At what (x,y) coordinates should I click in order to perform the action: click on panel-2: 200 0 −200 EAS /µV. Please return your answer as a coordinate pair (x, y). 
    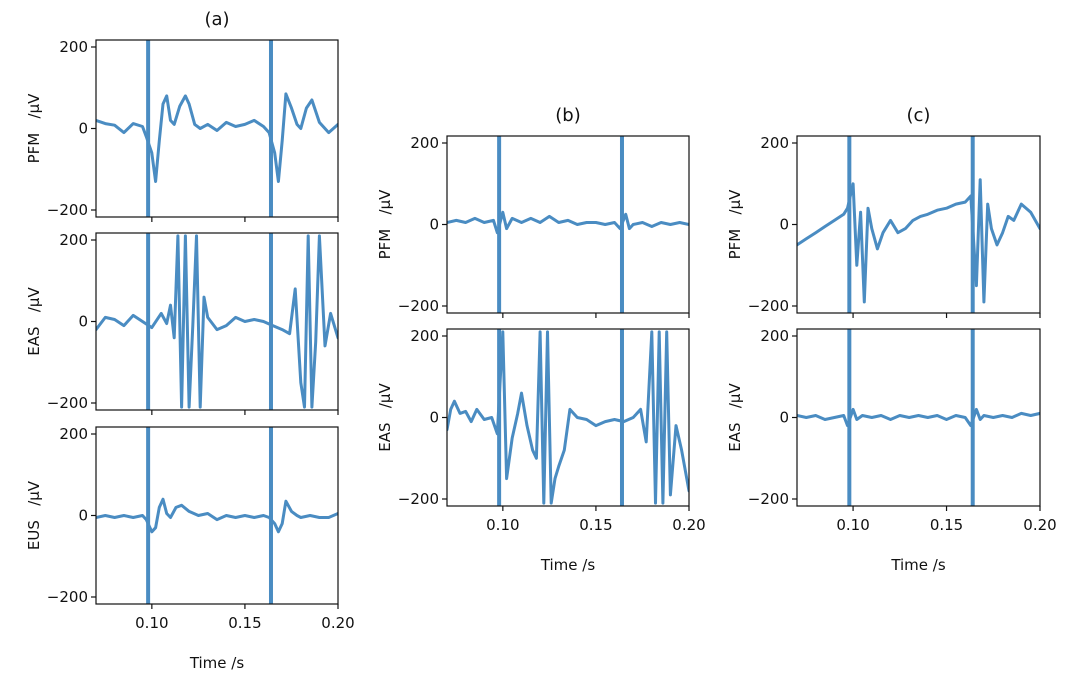
    Looking at the image, I should click on (182, 323).